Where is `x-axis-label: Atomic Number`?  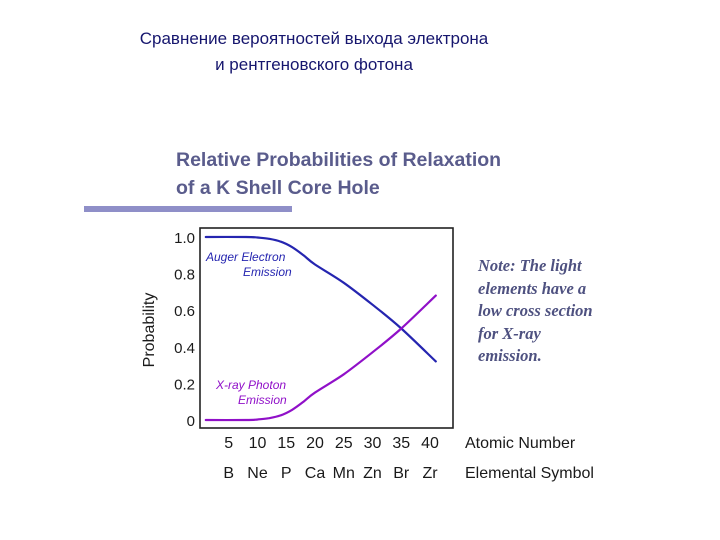
x-axis-label: Atomic Number is located at coordinates (520, 443).